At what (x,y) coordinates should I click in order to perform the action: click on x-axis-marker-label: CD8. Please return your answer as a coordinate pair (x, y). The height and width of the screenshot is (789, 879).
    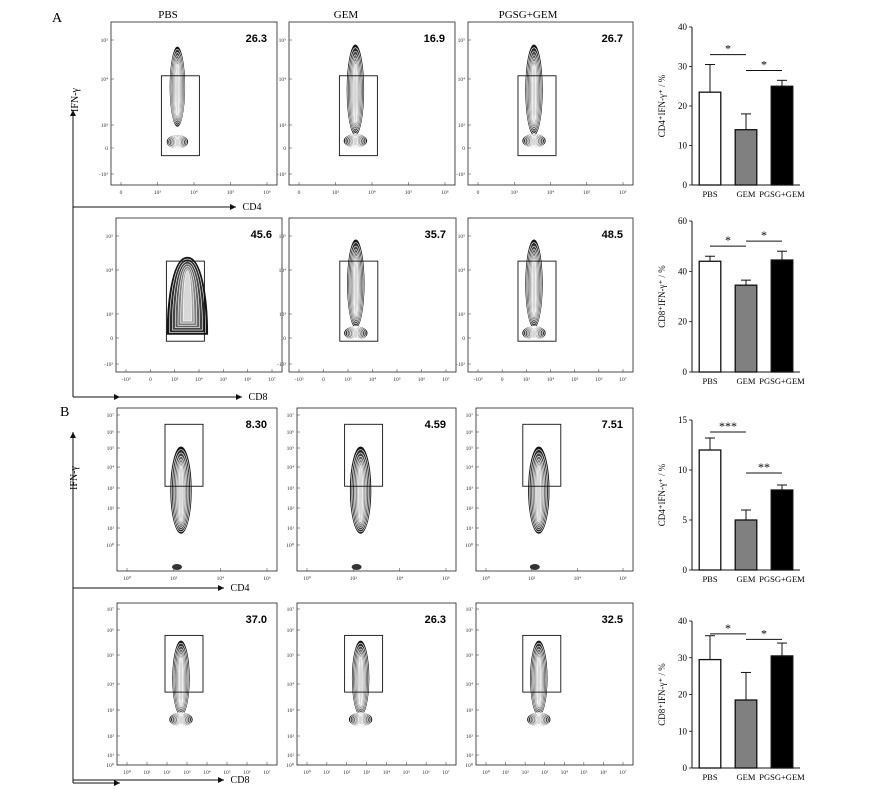
    Looking at the image, I should click on (258, 397).